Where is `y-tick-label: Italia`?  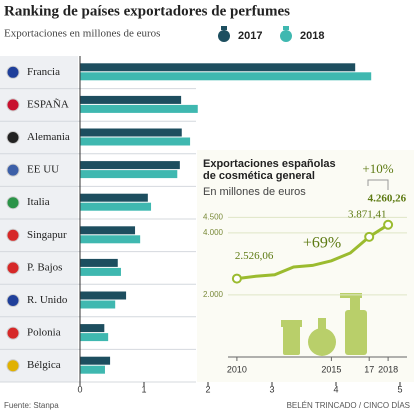
y-tick-label: Italia is located at coordinates (38, 202).